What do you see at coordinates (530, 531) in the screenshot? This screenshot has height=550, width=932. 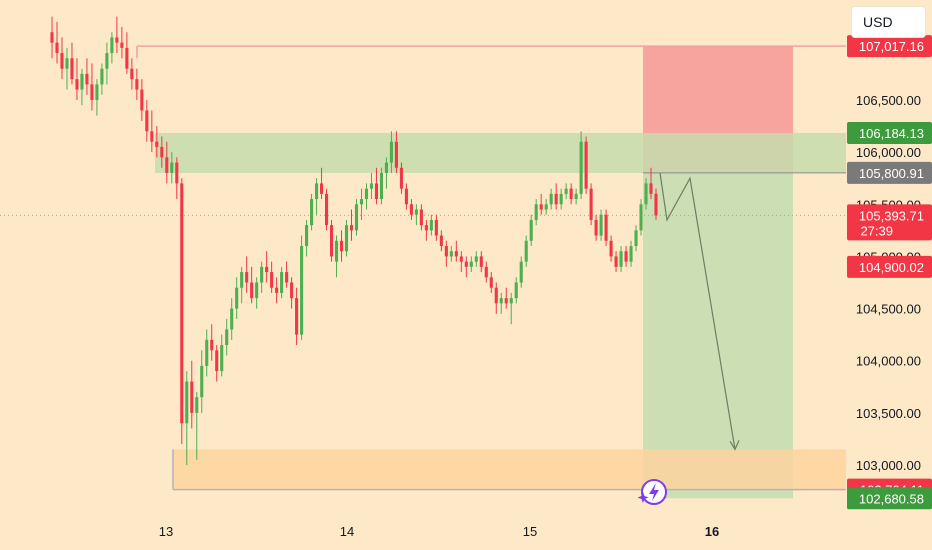 I see `time-axis-label: 15` at bounding box center [530, 531].